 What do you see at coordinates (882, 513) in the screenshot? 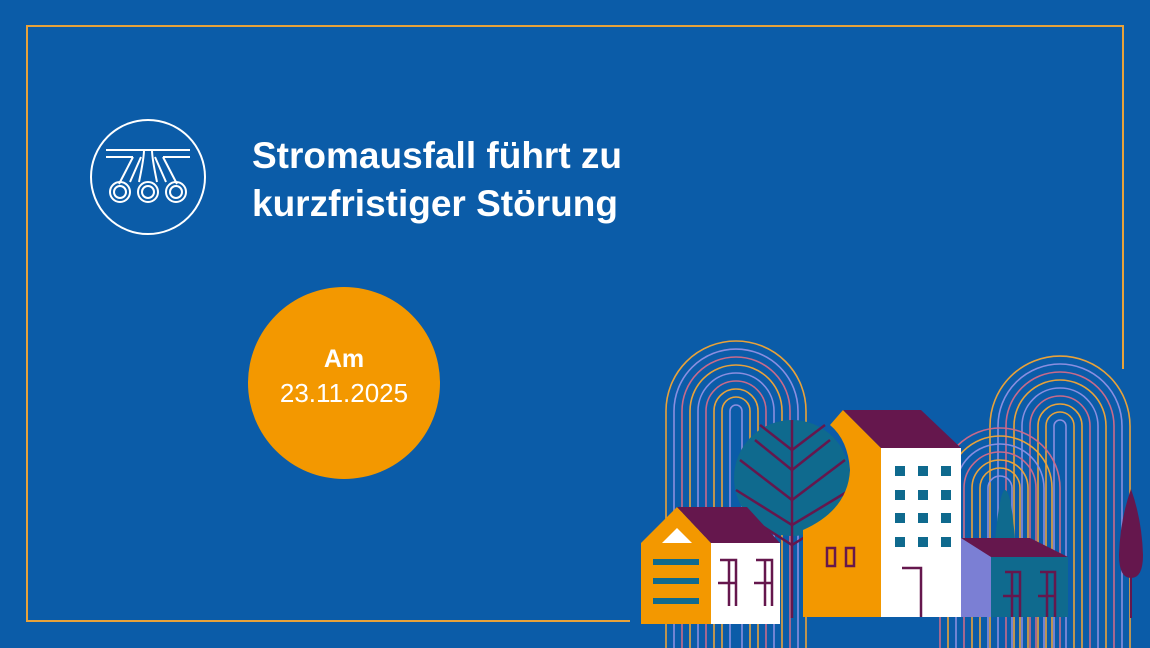
I see `apartment-building` at bounding box center [882, 513].